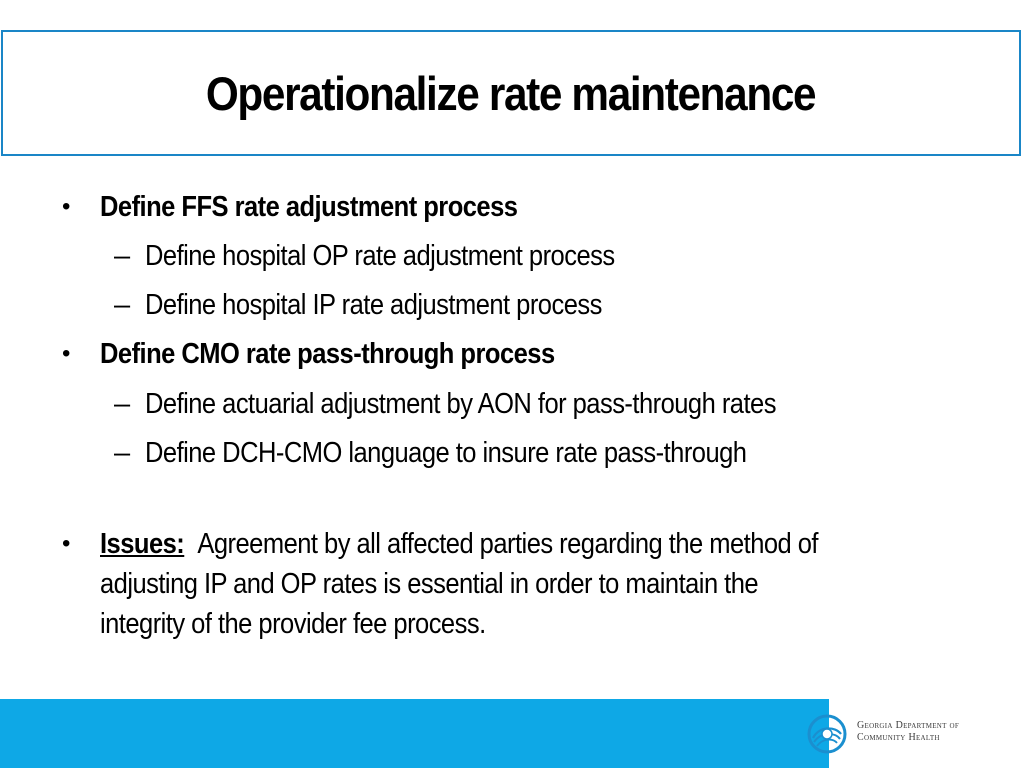 This screenshot has height=768, width=1024. I want to click on dch-logo-text: Georgia Department of Community Health, so click(908, 732).